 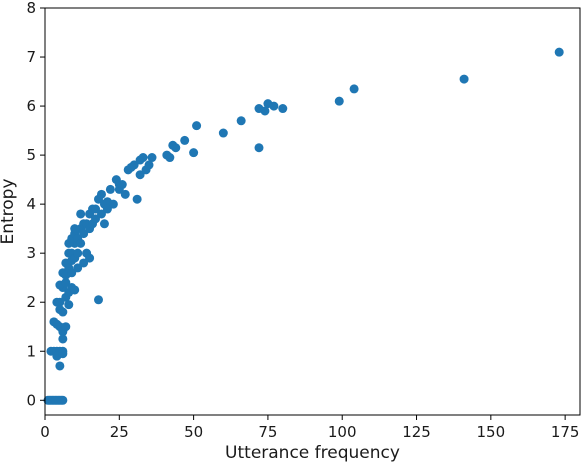 I want to click on y-tick-label: 5, so click(x=31, y=155).